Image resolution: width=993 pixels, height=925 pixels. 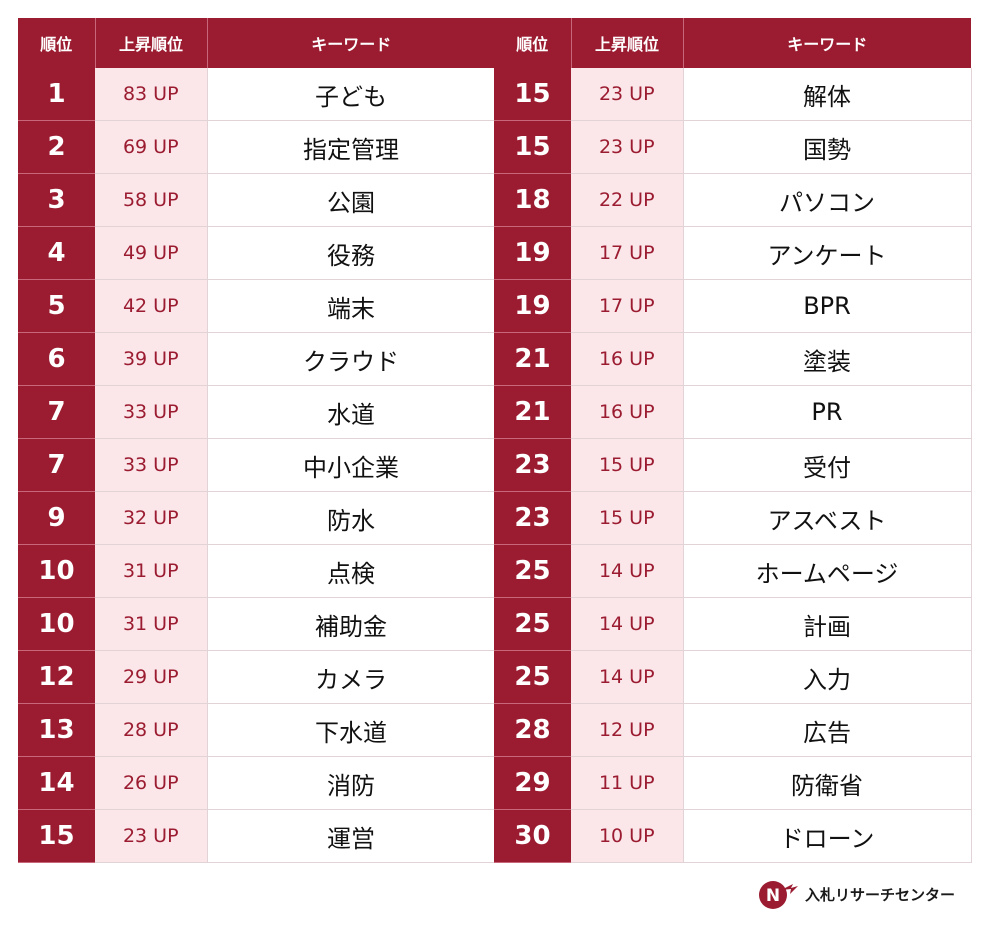 I want to click on table-row: 7 33 UP 中小企業, so click(x=257, y=465).